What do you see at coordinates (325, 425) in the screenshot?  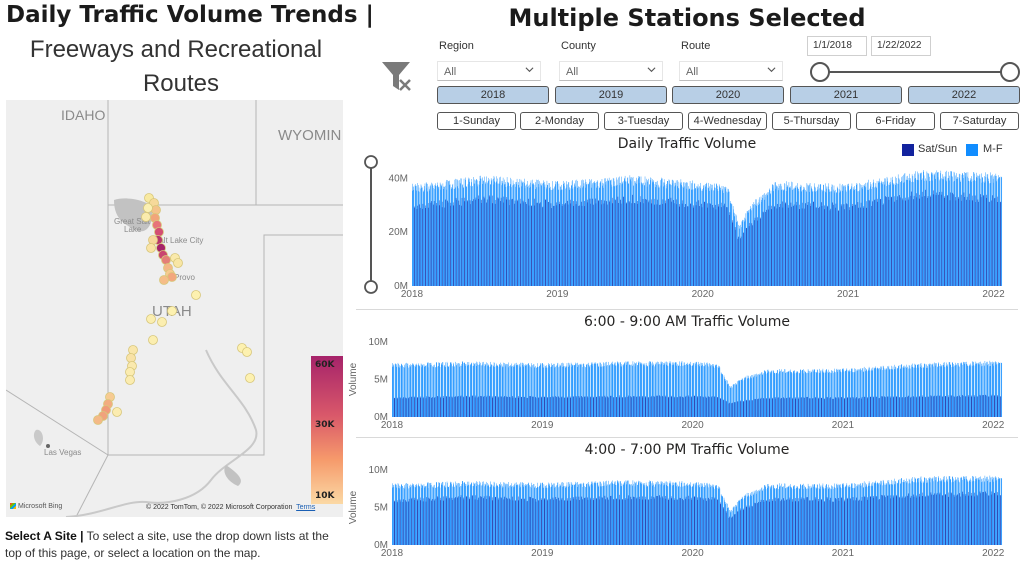 I see `legend-mid-label: 30K` at bounding box center [325, 425].